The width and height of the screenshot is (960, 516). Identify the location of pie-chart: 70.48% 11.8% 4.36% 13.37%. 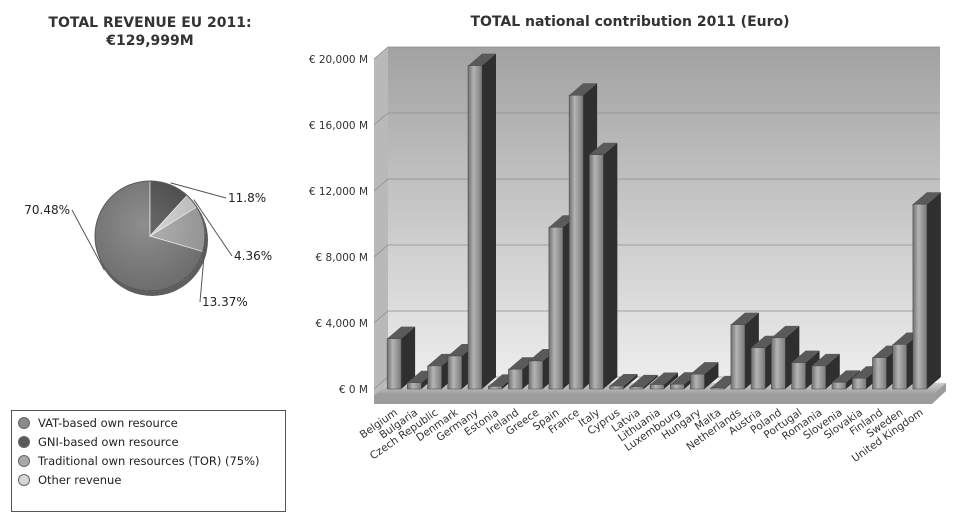
(148, 244).